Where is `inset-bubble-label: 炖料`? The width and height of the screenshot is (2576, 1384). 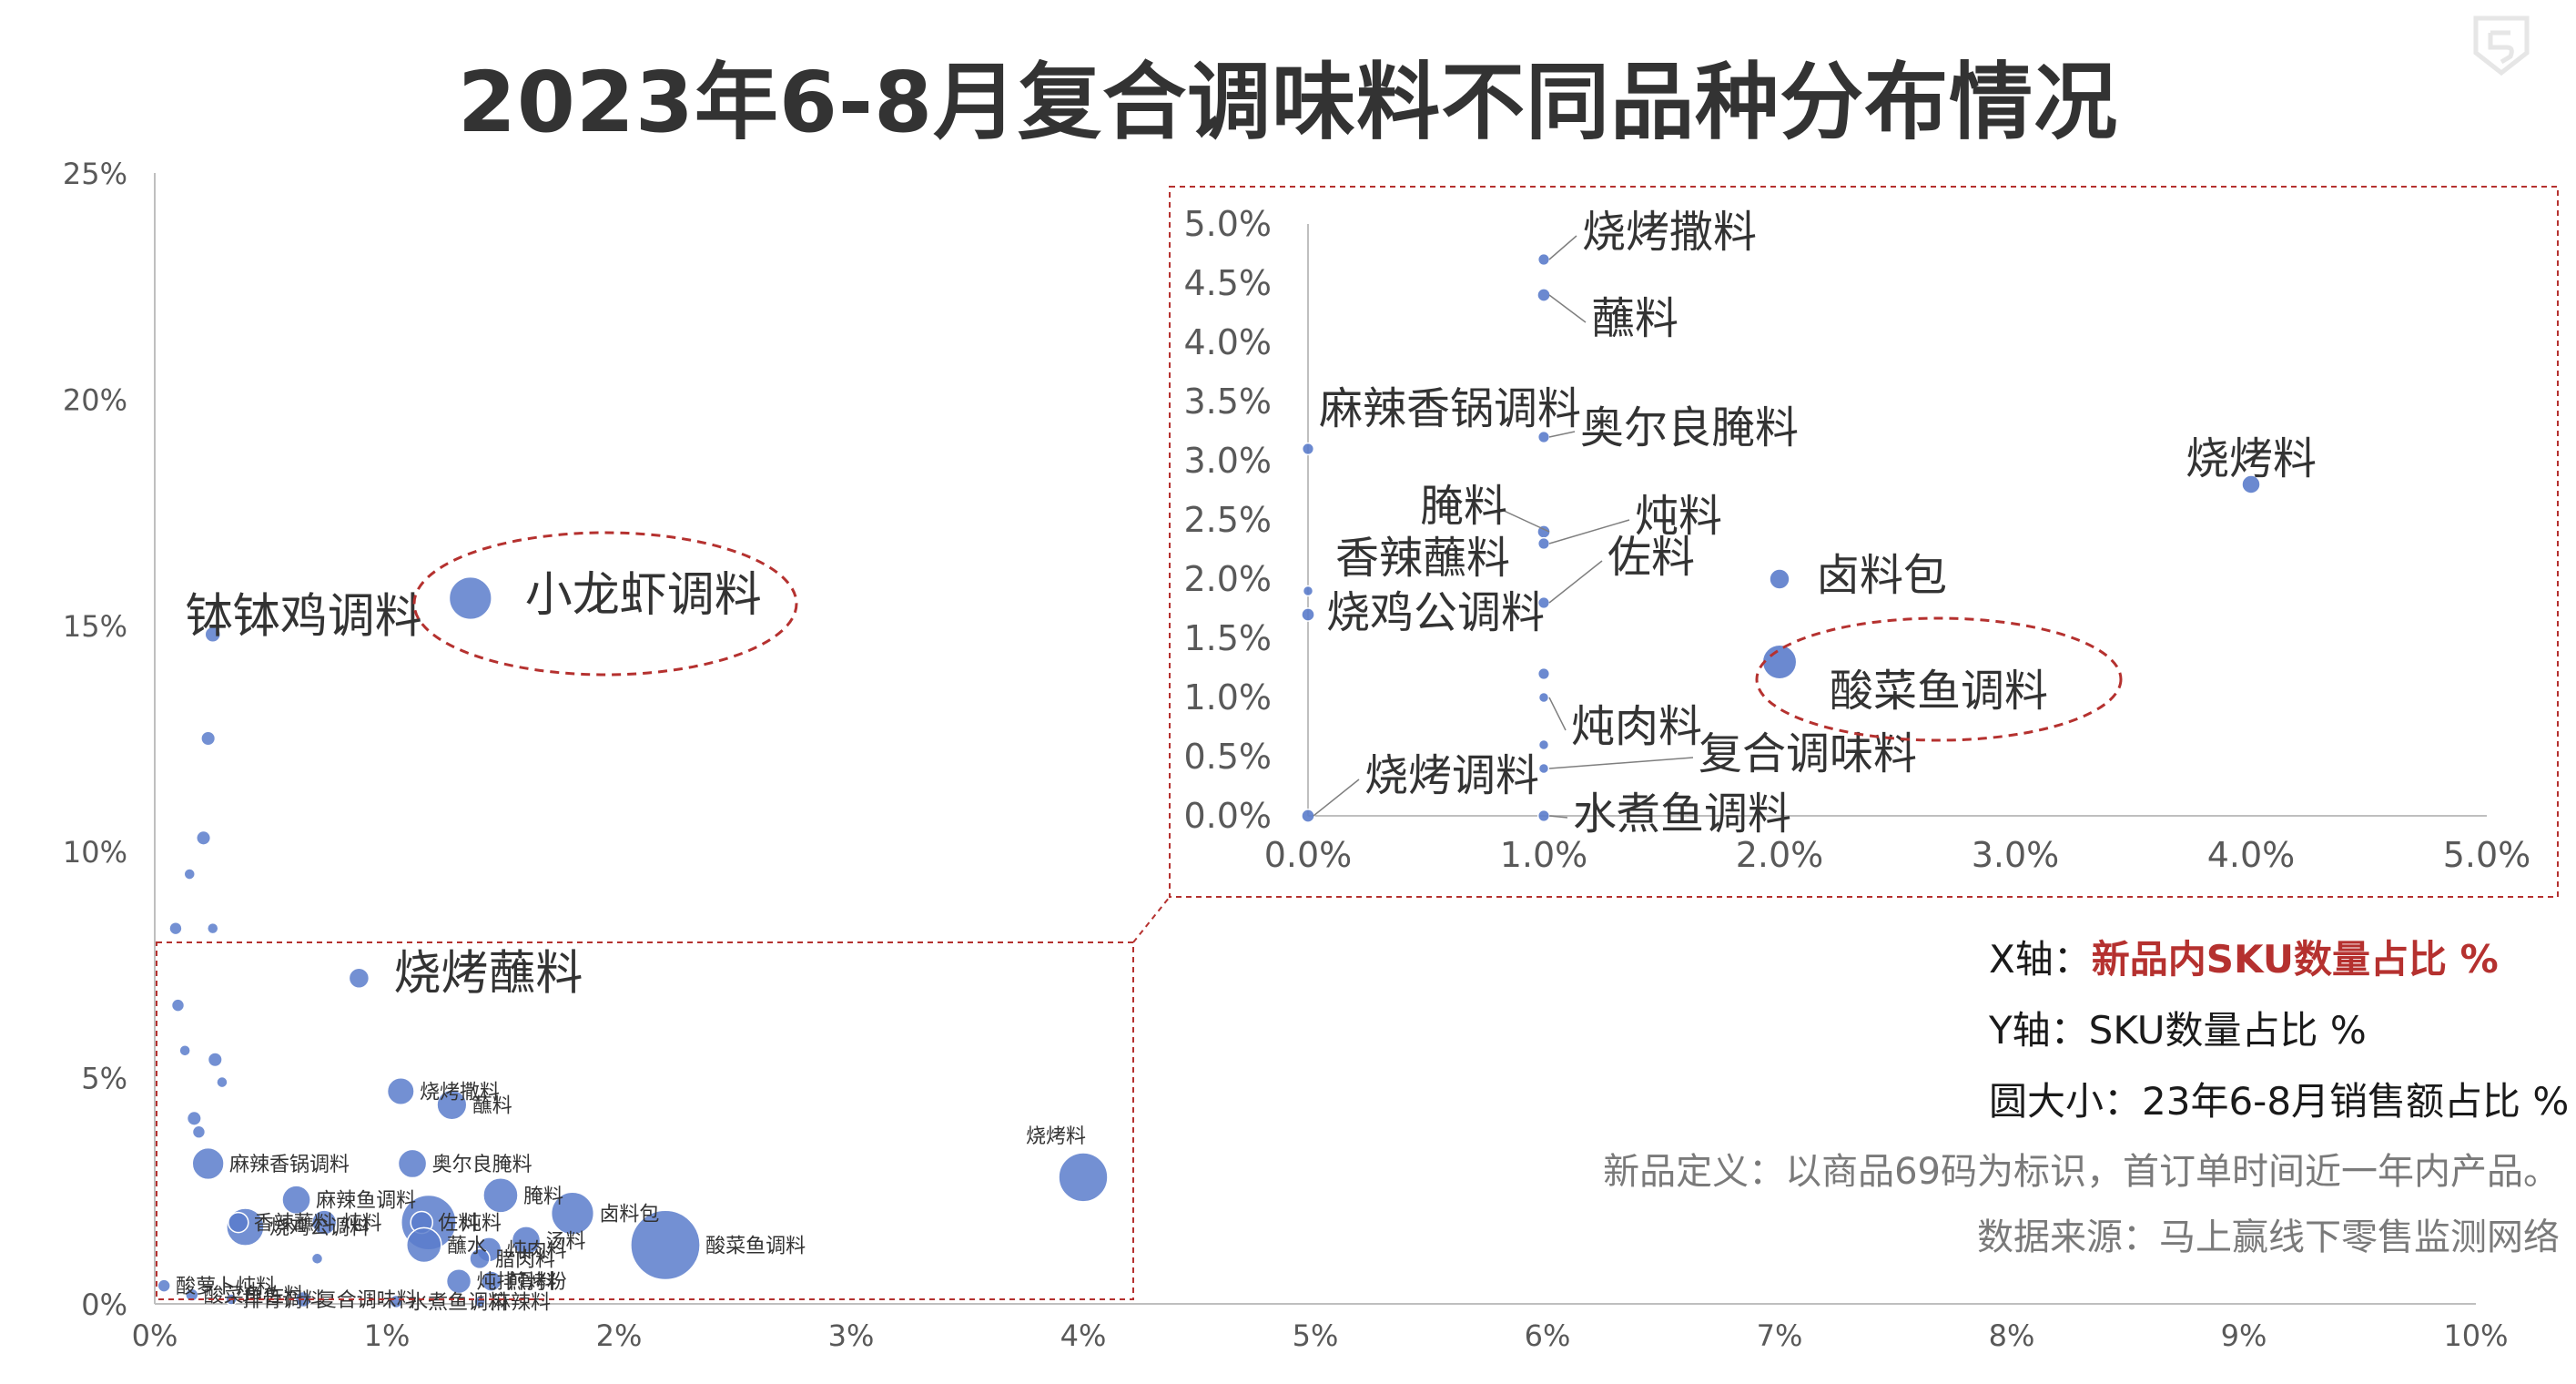 inset-bubble-label: 炖料 is located at coordinates (1678, 516).